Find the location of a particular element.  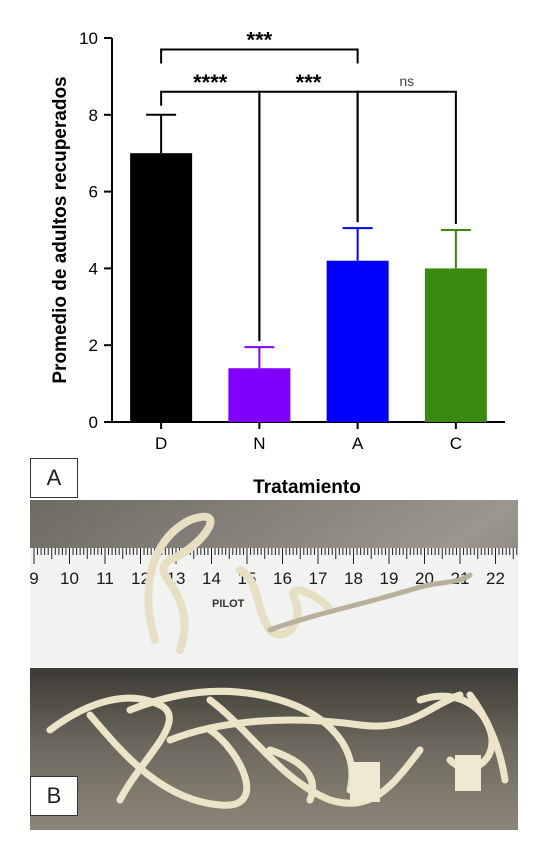

ruler-number: 16 is located at coordinates (282, 578).